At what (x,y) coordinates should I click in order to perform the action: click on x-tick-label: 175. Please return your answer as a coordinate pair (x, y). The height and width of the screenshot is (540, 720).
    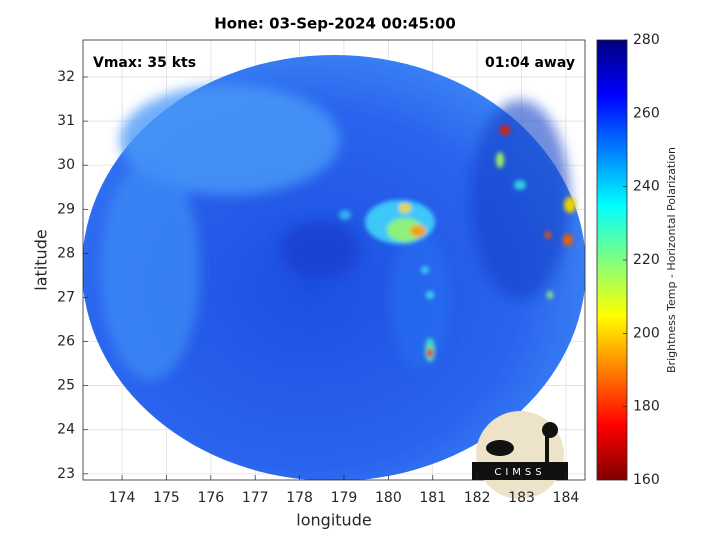
    Looking at the image, I should click on (166, 498).